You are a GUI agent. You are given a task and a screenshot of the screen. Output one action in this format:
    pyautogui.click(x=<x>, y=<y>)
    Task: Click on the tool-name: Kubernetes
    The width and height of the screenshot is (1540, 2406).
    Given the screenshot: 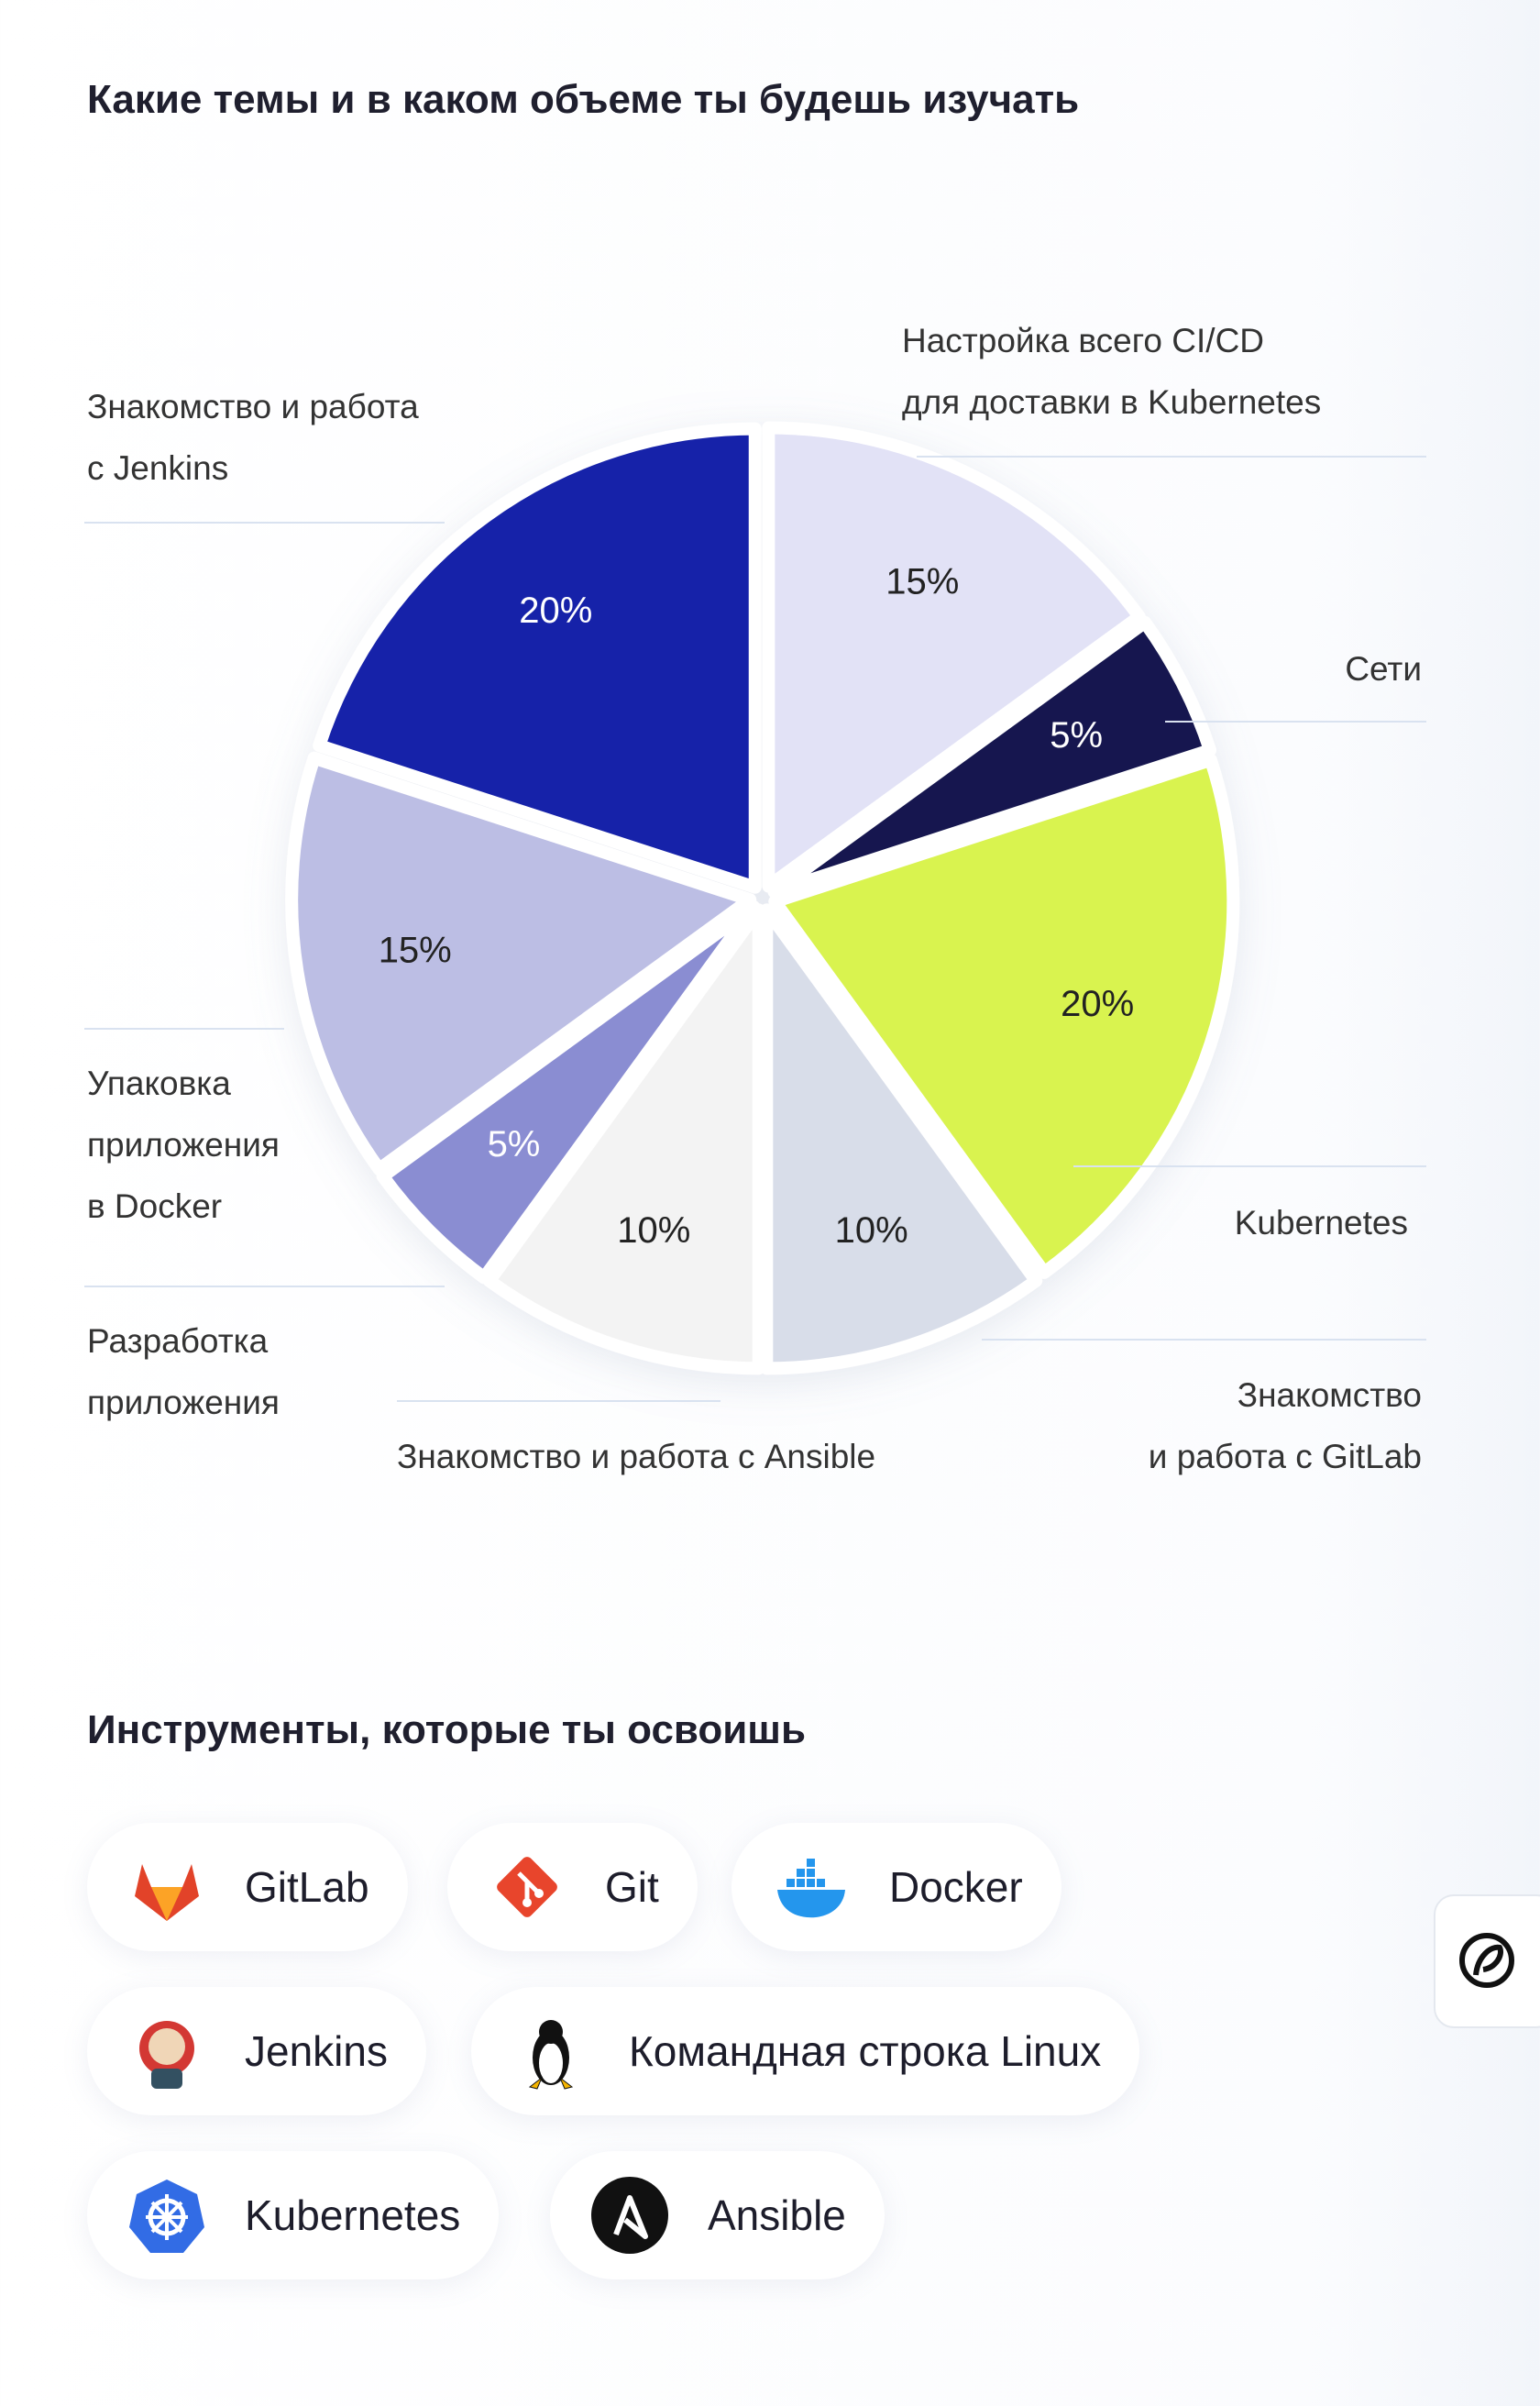 What is the action you would take?
    pyautogui.click(x=353, y=2215)
    